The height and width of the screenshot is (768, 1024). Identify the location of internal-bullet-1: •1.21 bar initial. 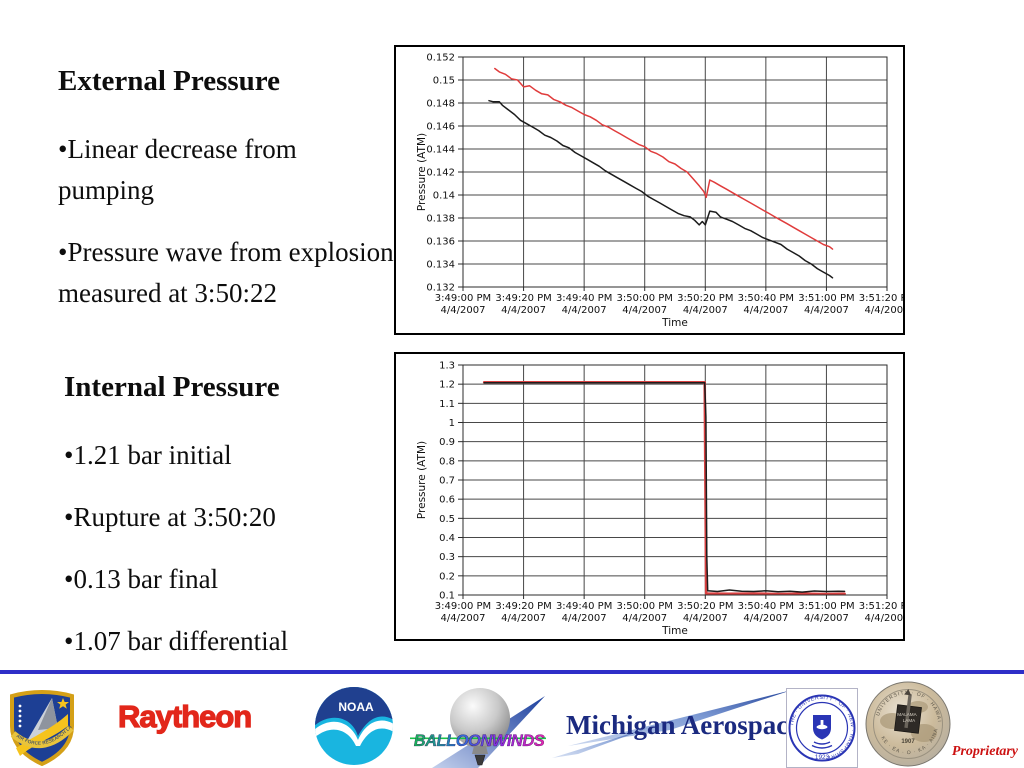
(148, 455).